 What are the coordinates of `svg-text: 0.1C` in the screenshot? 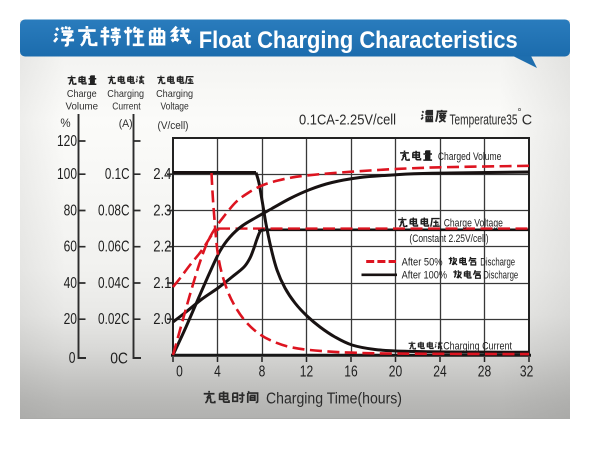 It's located at (117, 174).